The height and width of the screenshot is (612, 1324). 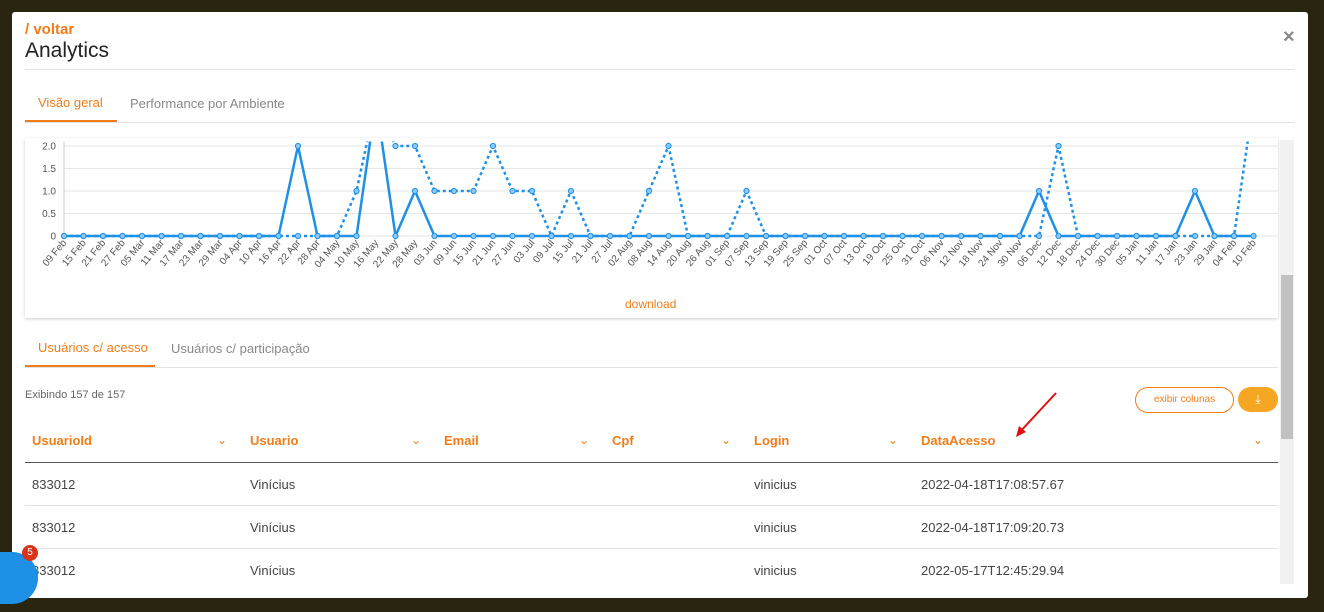 What do you see at coordinates (93, 347) in the screenshot?
I see `tab: Usuários c/ acesso` at bounding box center [93, 347].